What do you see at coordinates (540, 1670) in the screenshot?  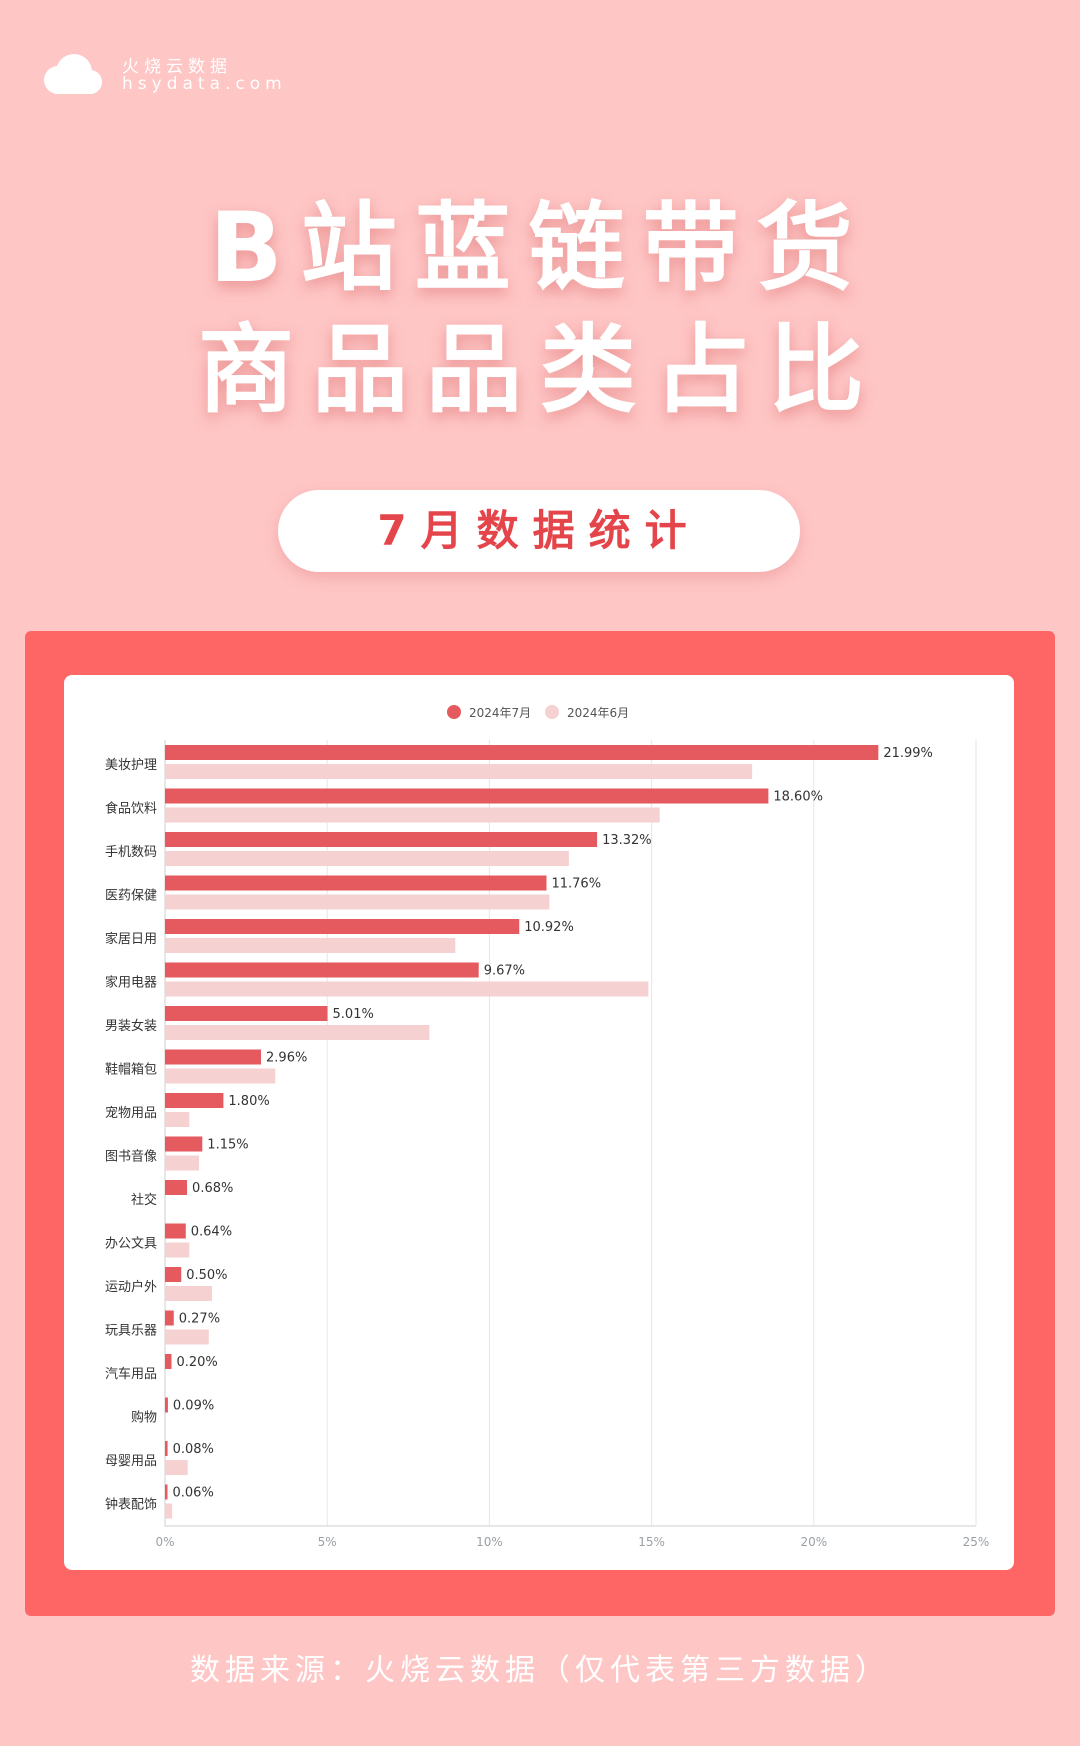 I see `data-source-note: 数据来源：火烧云数据（仅代表第三方数据）` at bounding box center [540, 1670].